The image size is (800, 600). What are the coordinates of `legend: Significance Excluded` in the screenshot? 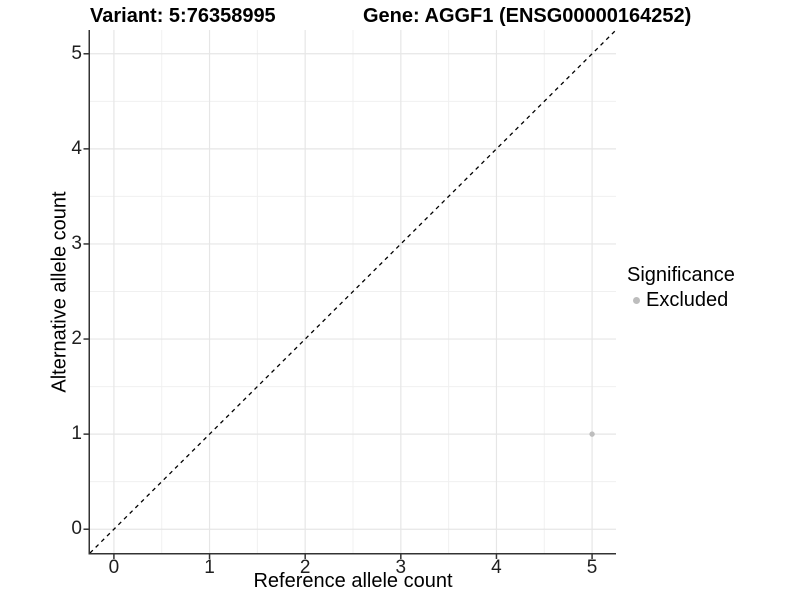 It's located at (681, 287).